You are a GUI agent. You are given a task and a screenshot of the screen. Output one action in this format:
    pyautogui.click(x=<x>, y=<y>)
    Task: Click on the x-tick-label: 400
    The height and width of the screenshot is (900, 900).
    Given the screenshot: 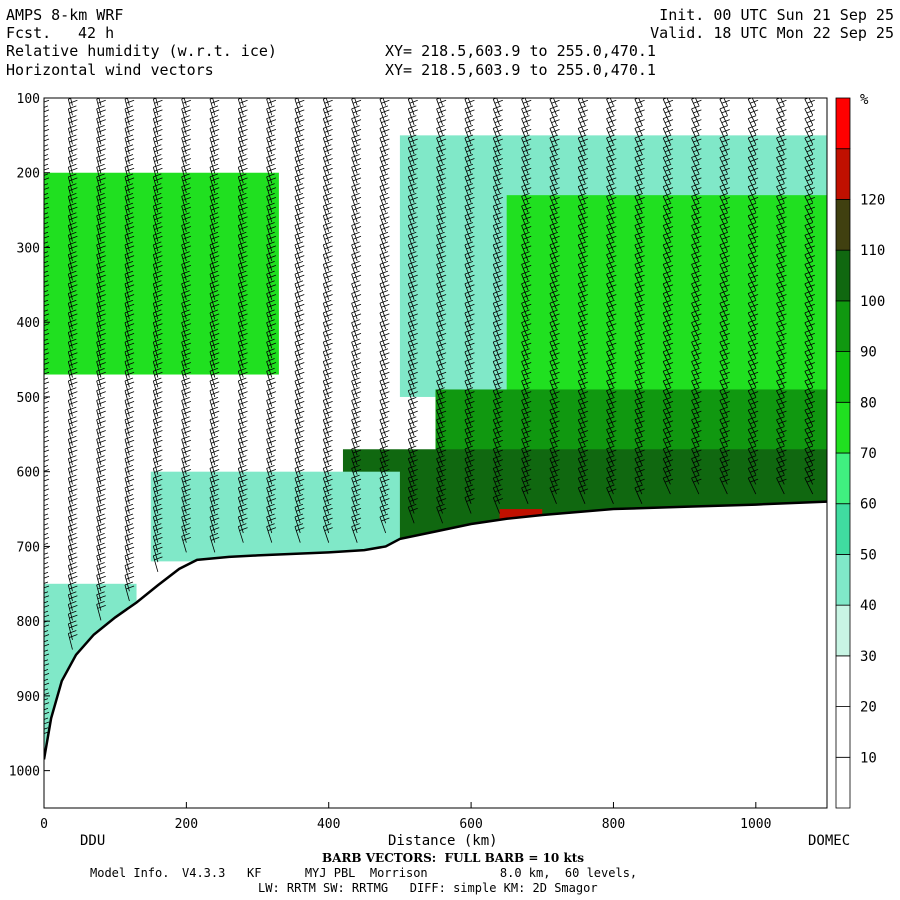 What is the action you would take?
    pyautogui.click(x=328, y=824)
    